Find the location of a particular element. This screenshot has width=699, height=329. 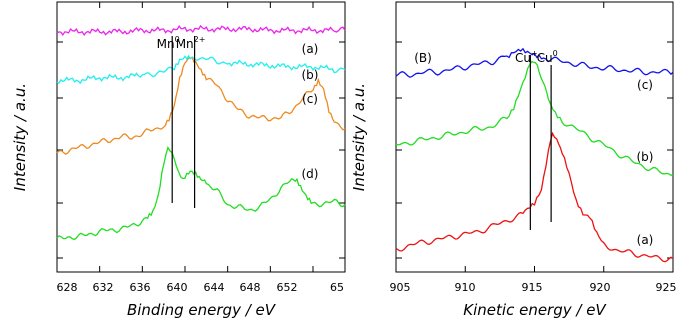

x-tick-label: 910 is located at coordinates (465, 287).